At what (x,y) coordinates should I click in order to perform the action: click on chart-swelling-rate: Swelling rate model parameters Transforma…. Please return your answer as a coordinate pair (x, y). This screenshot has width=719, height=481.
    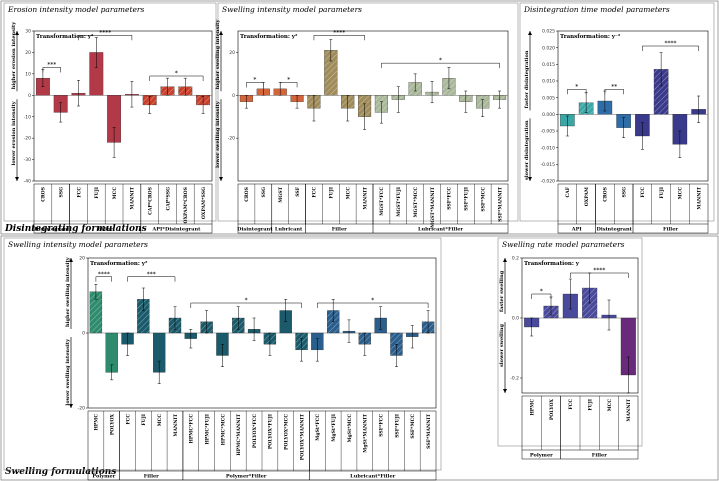
    Looking at the image, I should click on (570, 348).